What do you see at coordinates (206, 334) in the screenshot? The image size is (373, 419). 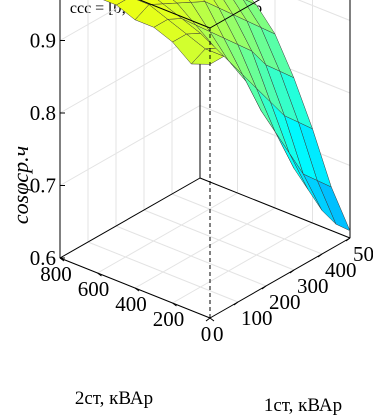 I see `x-tick-label: 0` at bounding box center [206, 334].